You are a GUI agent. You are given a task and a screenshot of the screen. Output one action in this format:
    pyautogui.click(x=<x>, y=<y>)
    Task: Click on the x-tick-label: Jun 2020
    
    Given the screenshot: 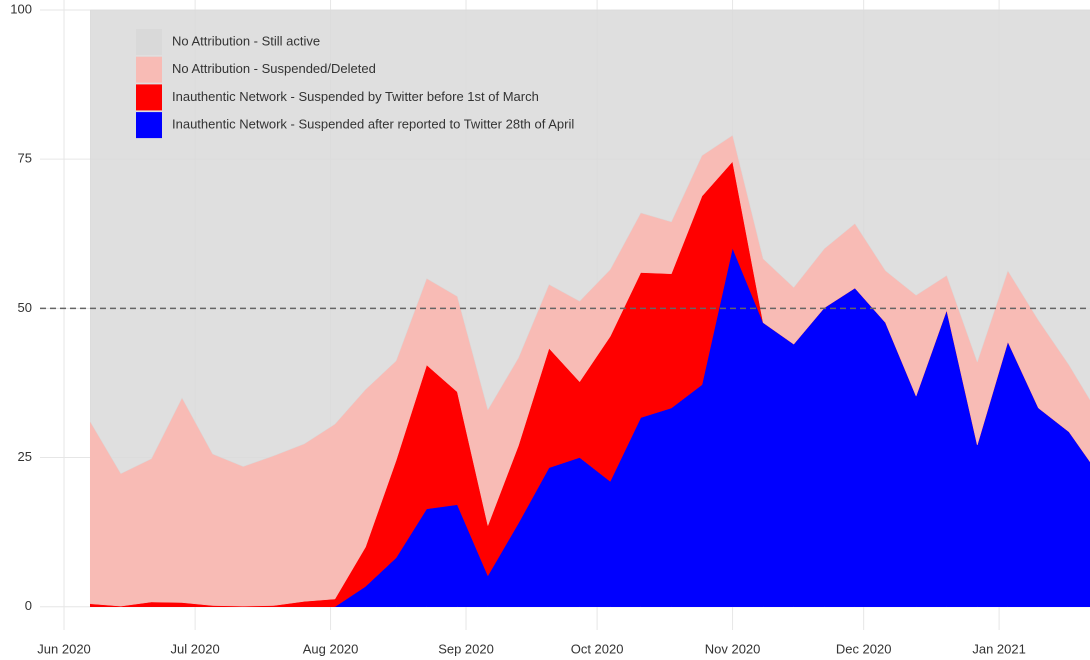 What is the action you would take?
    pyautogui.click(x=64, y=648)
    